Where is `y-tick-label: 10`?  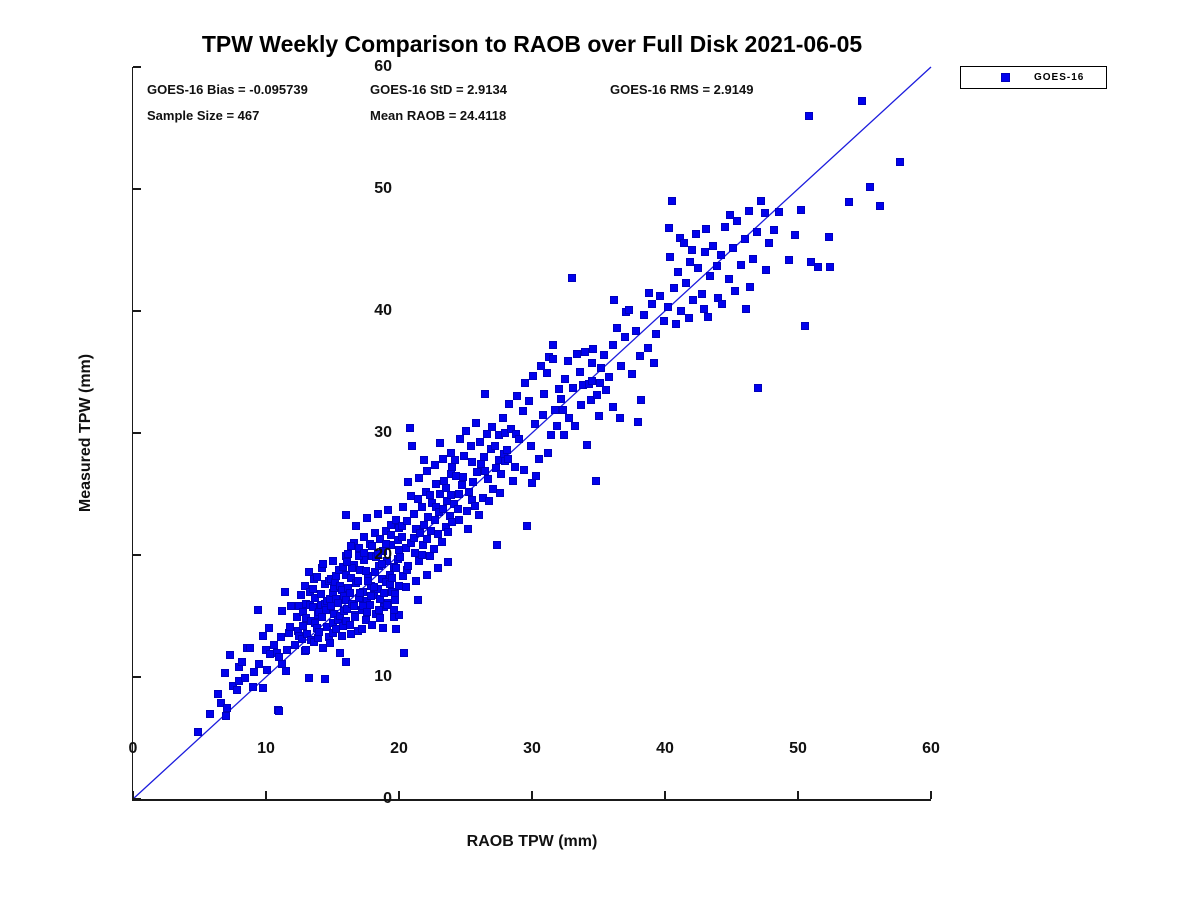
y-tick-label: 10 is located at coordinates (383, 676).